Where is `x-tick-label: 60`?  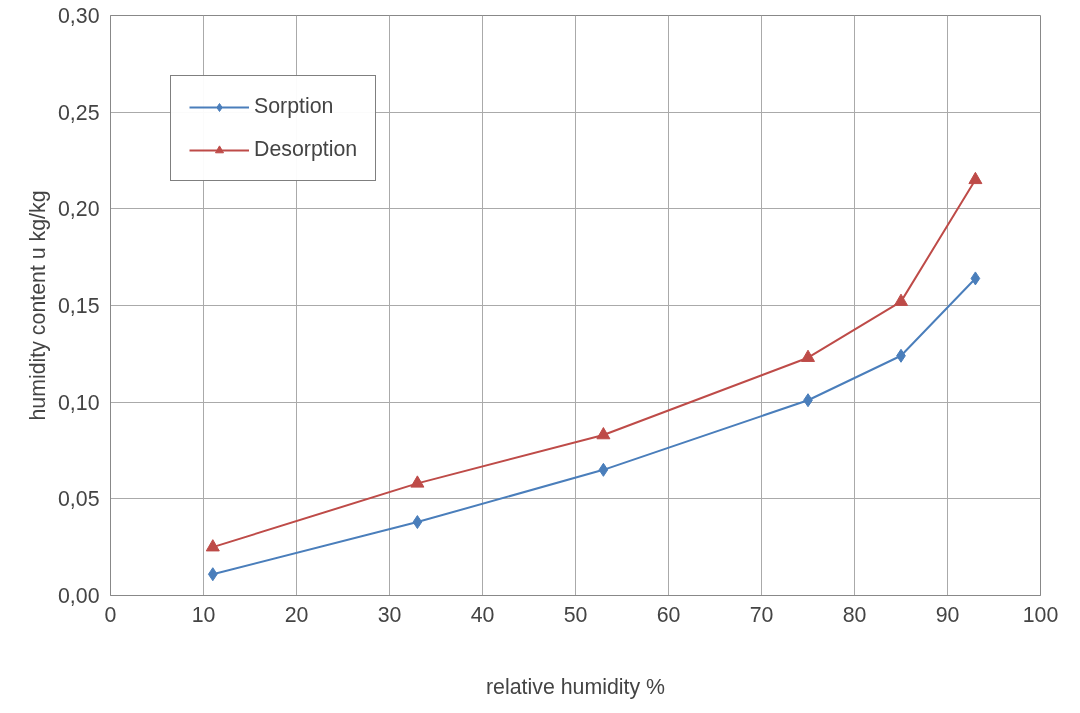 x-tick-label: 60 is located at coordinates (668, 614).